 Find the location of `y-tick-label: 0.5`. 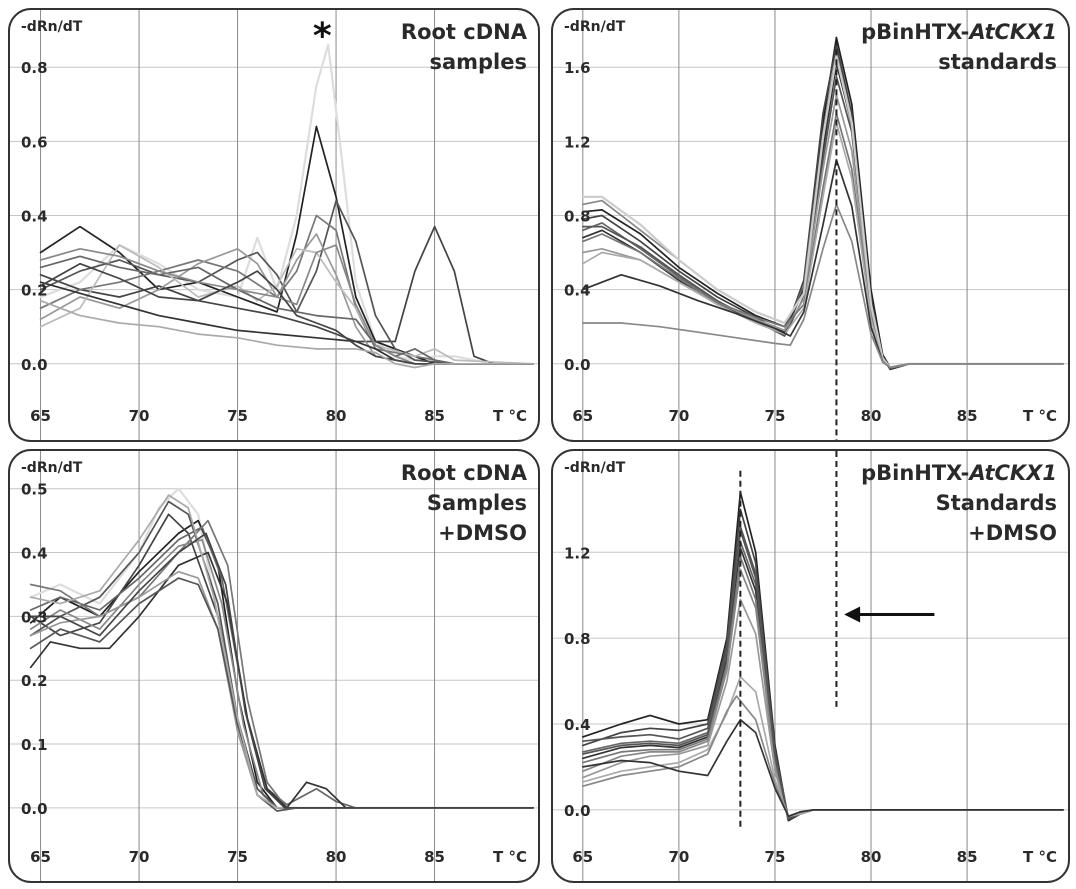

y-tick-label: 0.5 is located at coordinates (34, 490).